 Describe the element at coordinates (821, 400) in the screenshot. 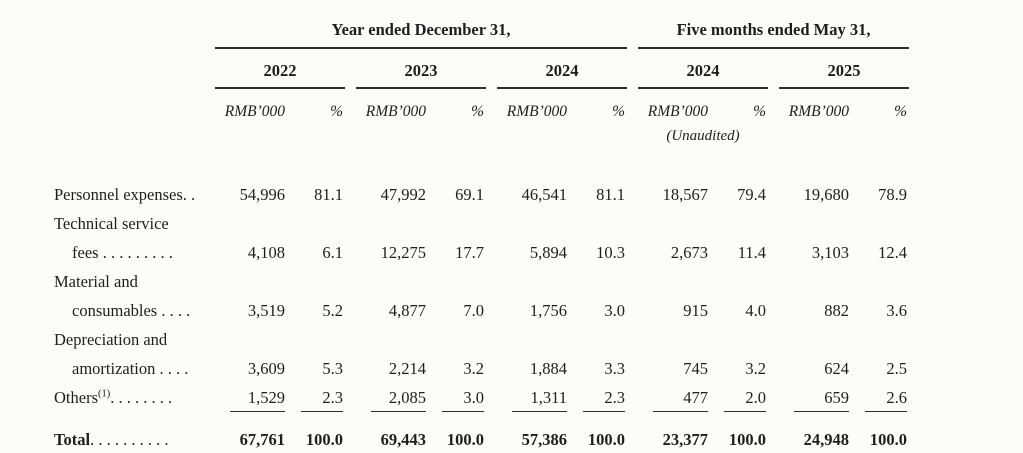

I see `cell-value: 659` at that location.